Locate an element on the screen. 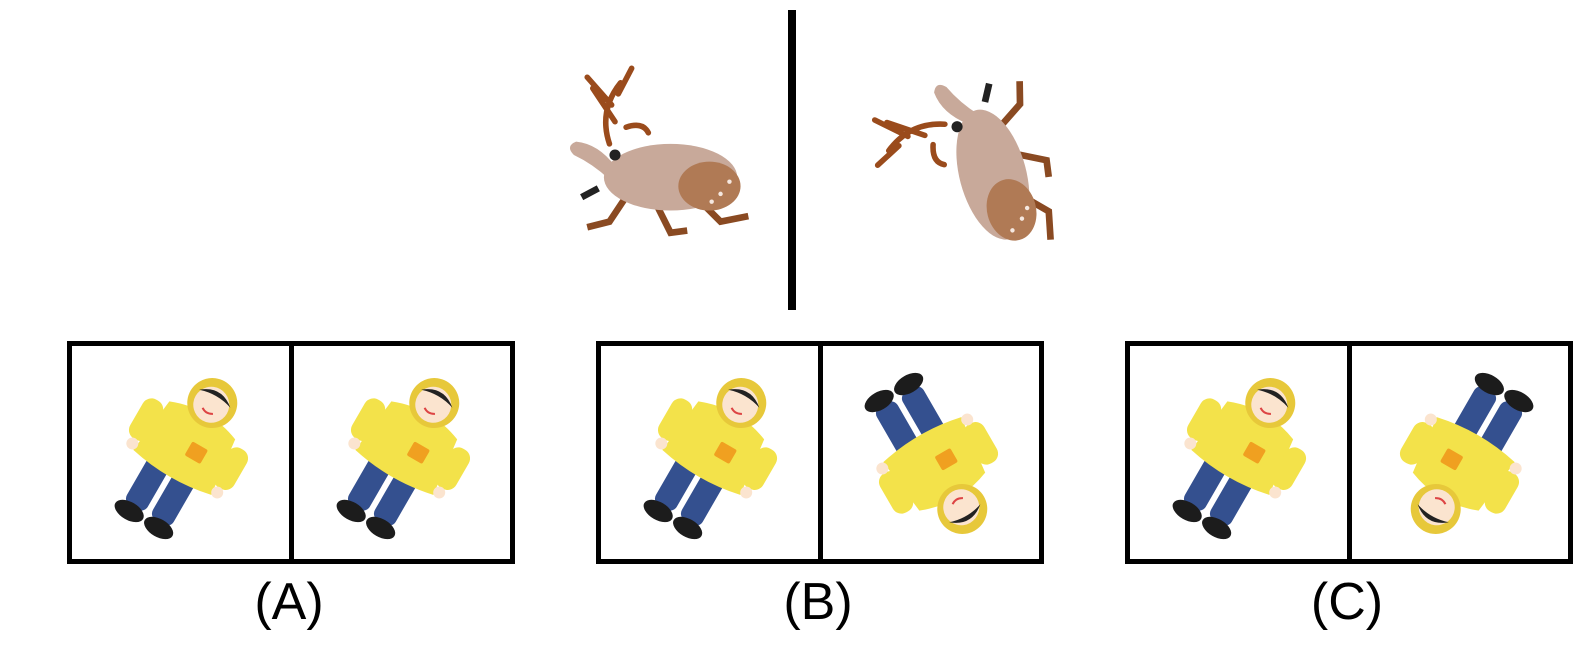 This screenshot has height=650, width=1584. doll-flipped-mirrored-icon is located at coordinates (1464, 456).